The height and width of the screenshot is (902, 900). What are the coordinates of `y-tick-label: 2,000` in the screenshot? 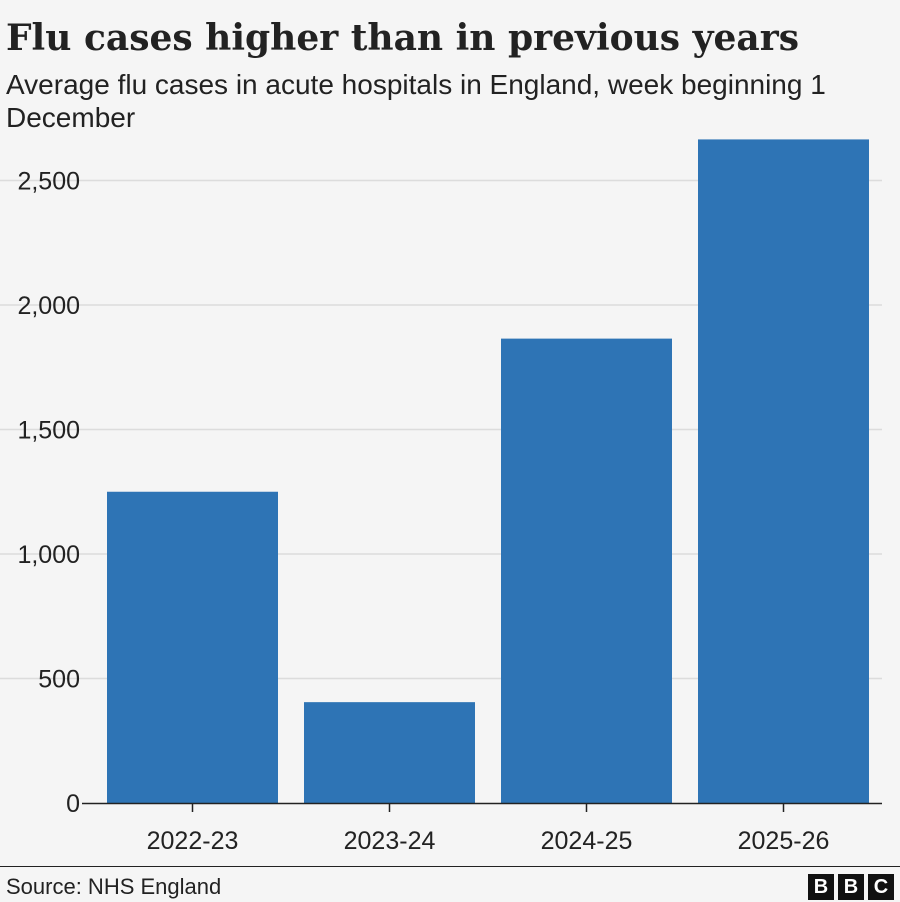 It's located at (48, 306).